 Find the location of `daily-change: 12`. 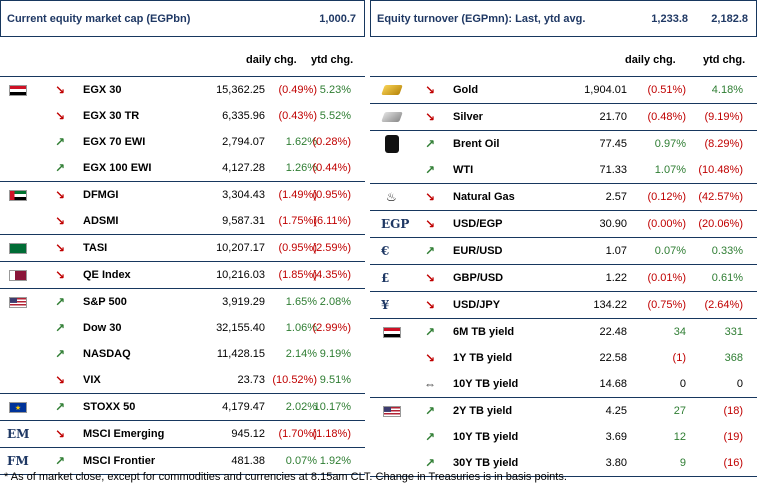

daily-change: 12 is located at coordinates (679, 437).